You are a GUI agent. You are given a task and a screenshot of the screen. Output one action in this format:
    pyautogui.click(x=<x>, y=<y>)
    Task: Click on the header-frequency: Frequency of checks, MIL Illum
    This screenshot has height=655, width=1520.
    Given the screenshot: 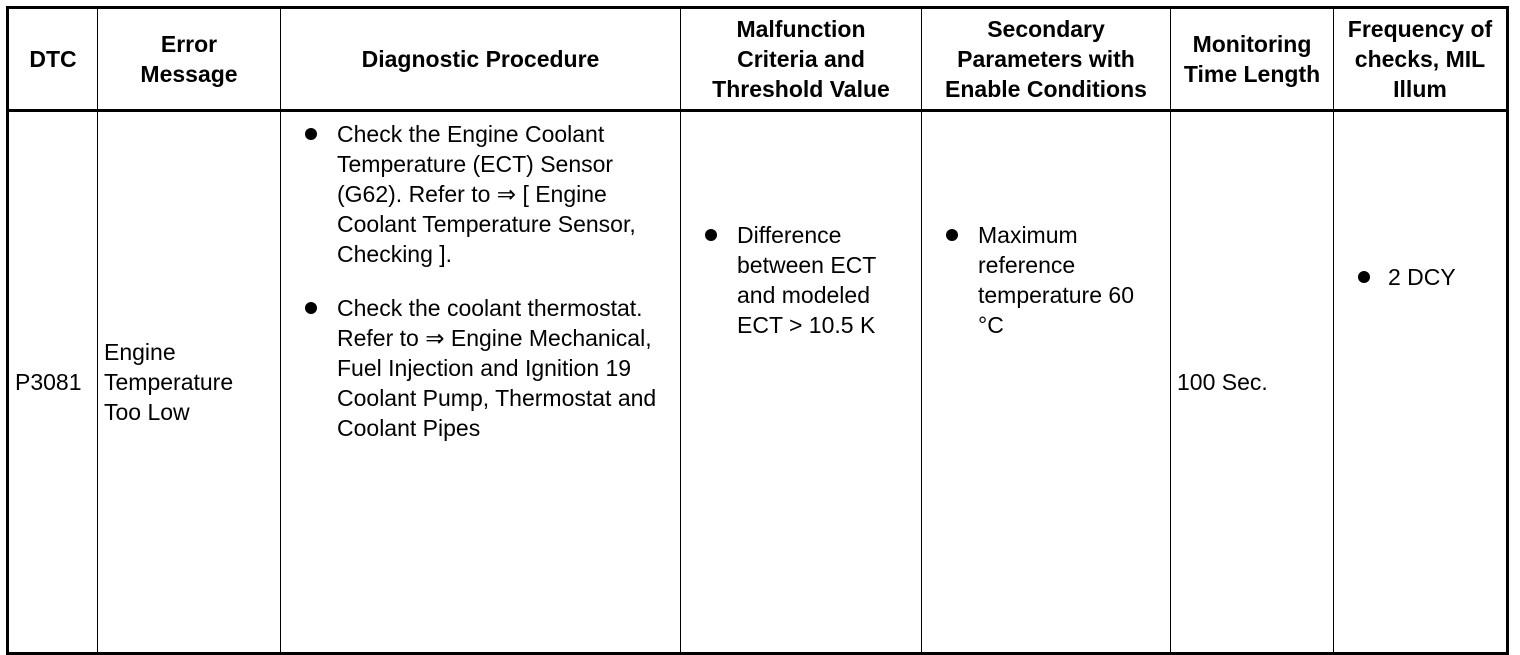 What is the action you would take?
    pyautogui.click(x=1420, y=59)
    